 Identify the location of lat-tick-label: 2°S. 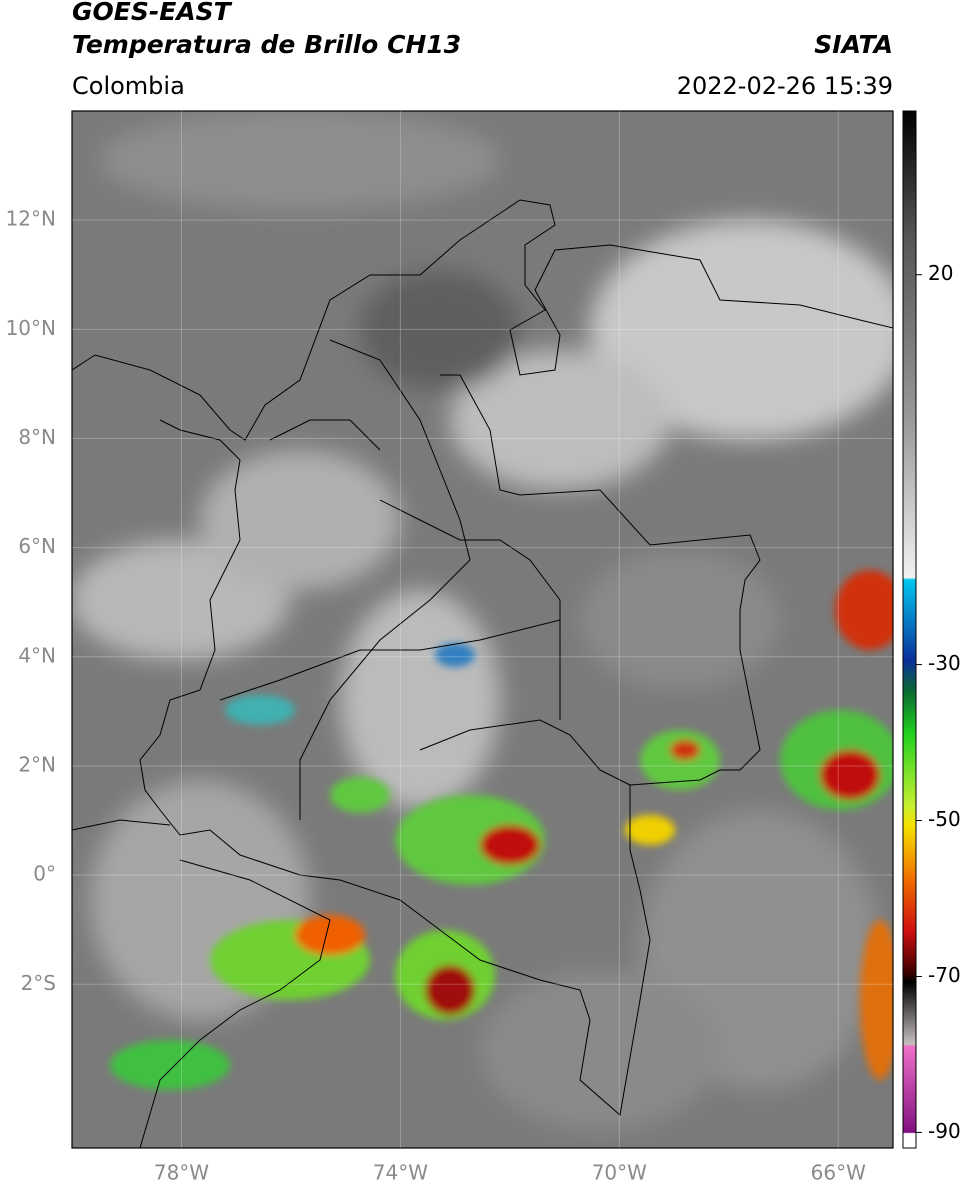
(38, 983).